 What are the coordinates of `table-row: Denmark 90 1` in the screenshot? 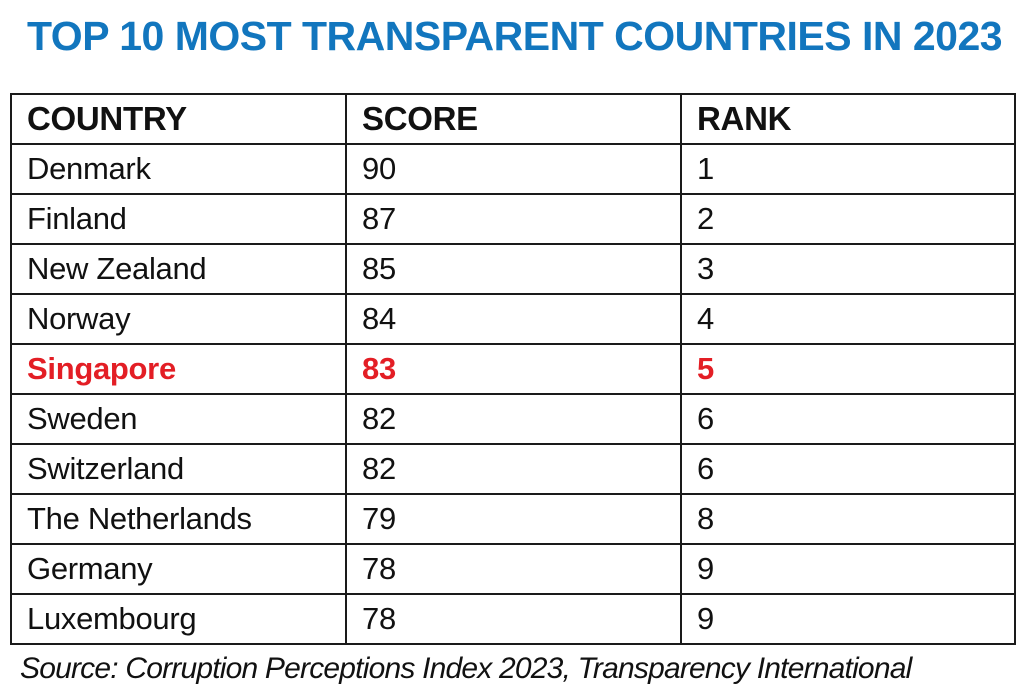 It's located at (513, 169).